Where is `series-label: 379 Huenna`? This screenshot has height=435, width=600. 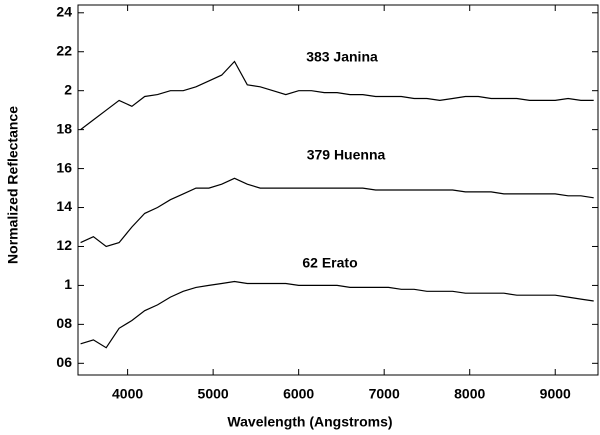
series-label: 379 Huenna is located at coordinates (346, 155).